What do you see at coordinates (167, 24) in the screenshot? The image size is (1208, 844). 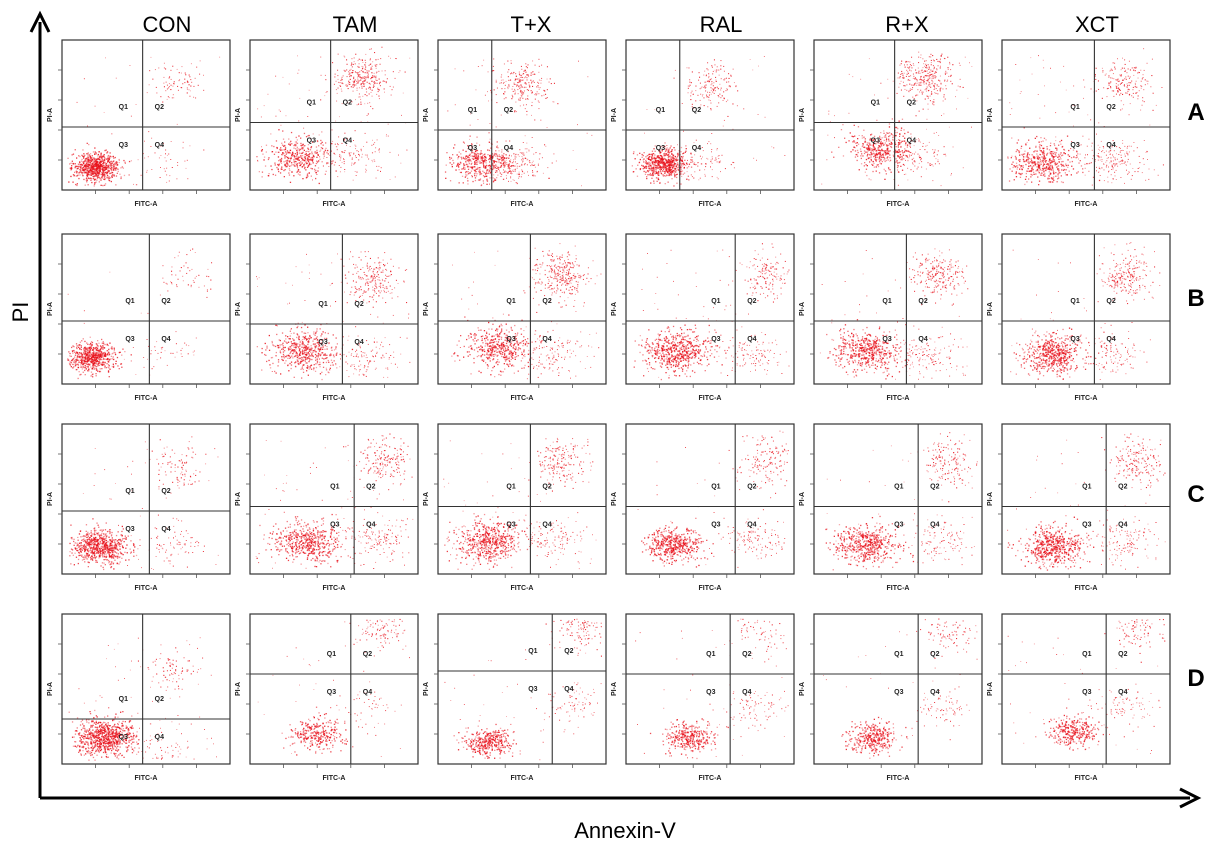 I see `column-label-0: CON` at bounding box center [167, 24].